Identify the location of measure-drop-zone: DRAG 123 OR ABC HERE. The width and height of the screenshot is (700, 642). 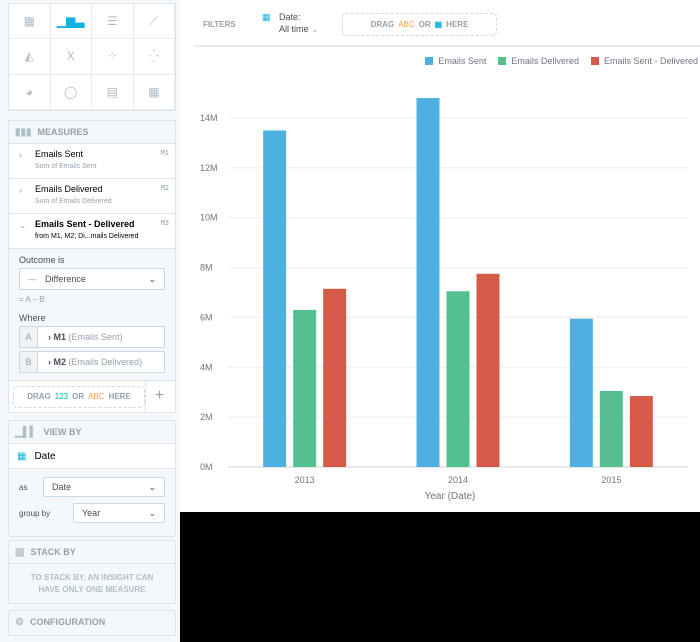
(79, 396).